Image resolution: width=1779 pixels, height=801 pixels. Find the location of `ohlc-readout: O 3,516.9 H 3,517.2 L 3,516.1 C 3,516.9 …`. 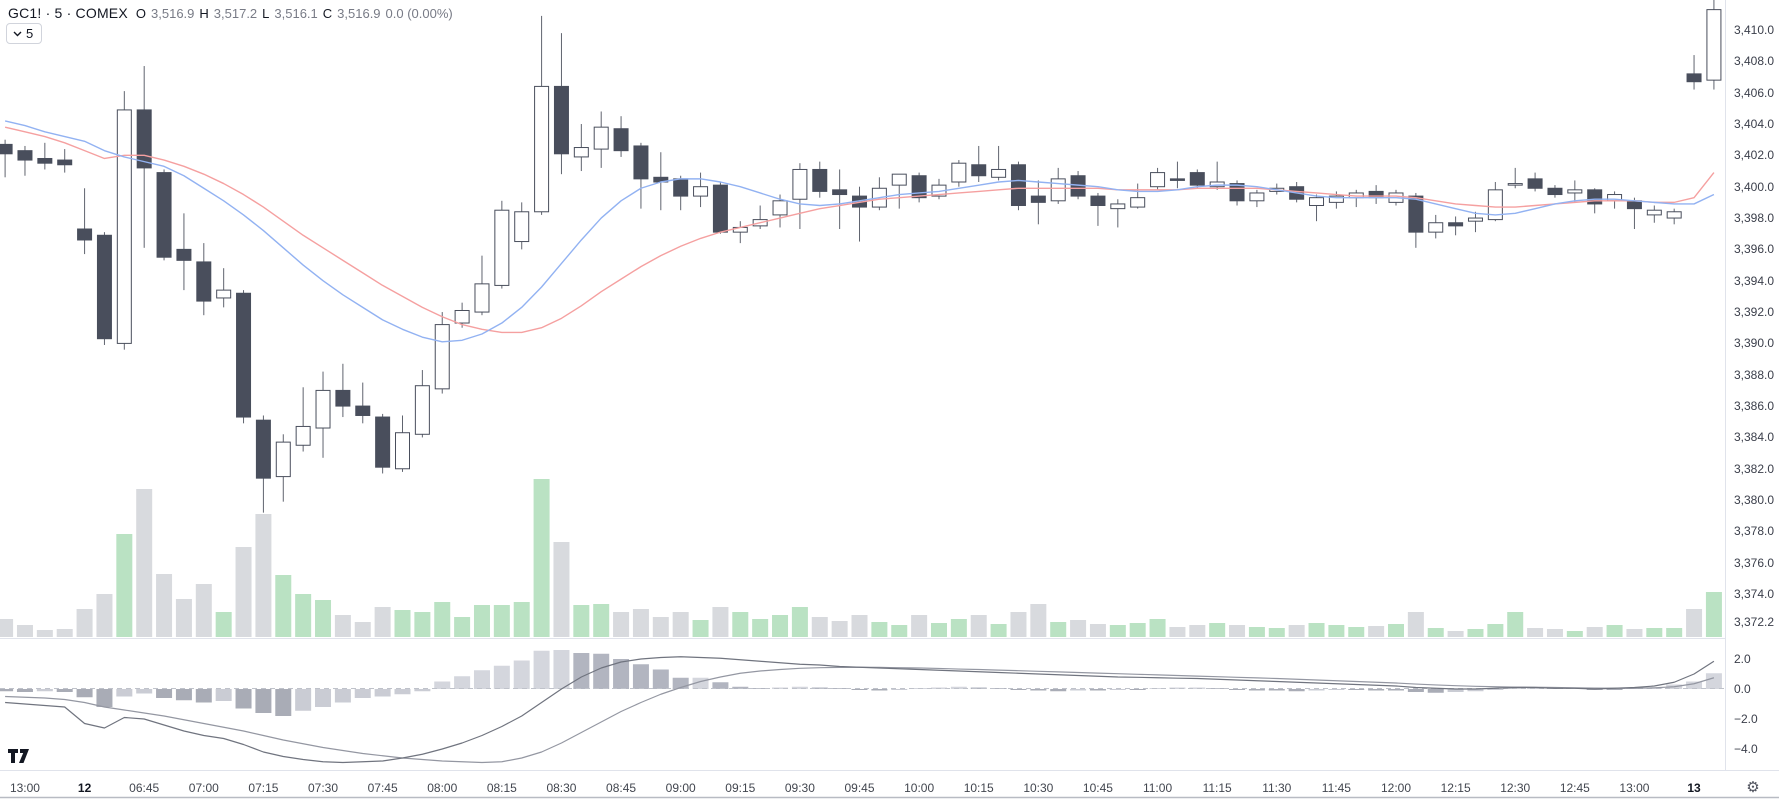

ohlc-readout: O 3,516.9 H 3,517.2 L 3,516.1 C 3,516.9 … is located at coordinates (294, 13).